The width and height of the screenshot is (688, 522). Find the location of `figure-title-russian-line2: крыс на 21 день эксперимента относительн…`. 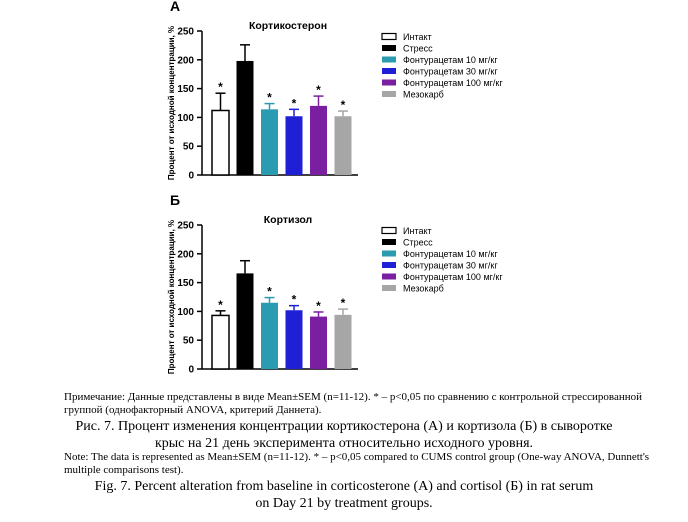

figure-title-russian-line2: крыс на 21 день эксперимента относительн… is located at coordinates (344, 443).